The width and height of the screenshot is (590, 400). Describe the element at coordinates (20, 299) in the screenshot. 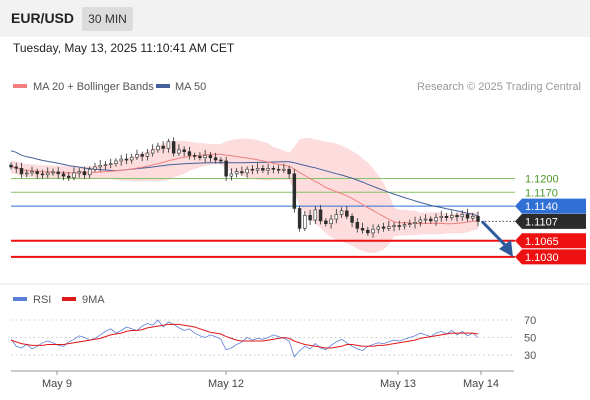

I see `rsi-legend-swatch` at that location.